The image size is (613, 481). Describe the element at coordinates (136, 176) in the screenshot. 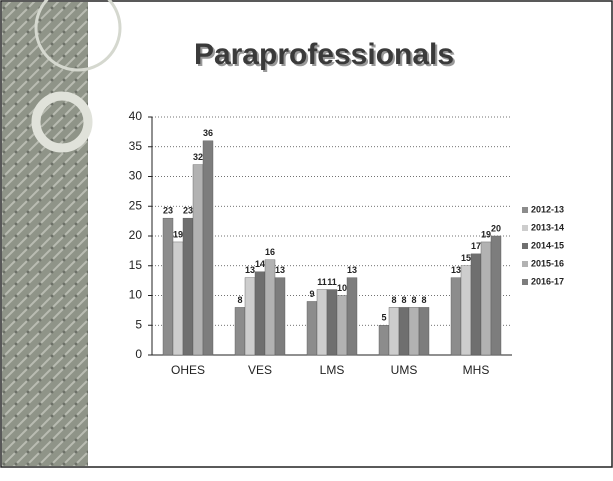

I see `y-tick-label: 30` at that location.